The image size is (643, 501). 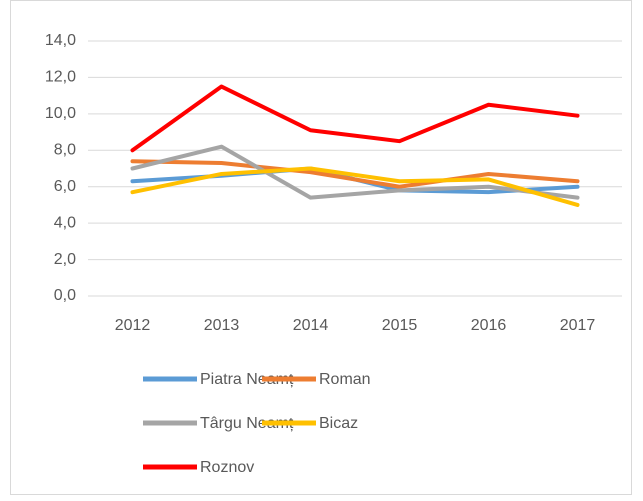 I want to click on y-tick-label: 10,0, so click(x=60, y=113).